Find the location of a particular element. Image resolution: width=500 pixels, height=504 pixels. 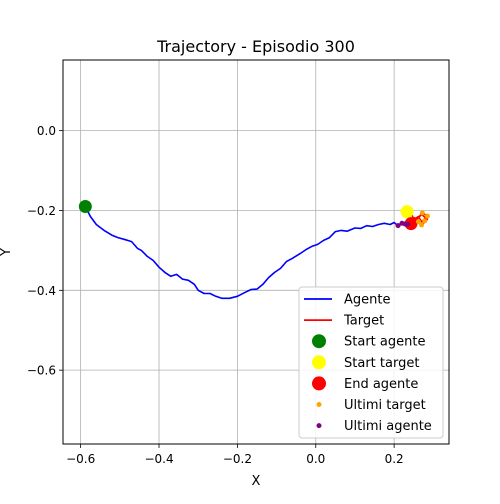

data-layer is located at coordinates (254, 249).